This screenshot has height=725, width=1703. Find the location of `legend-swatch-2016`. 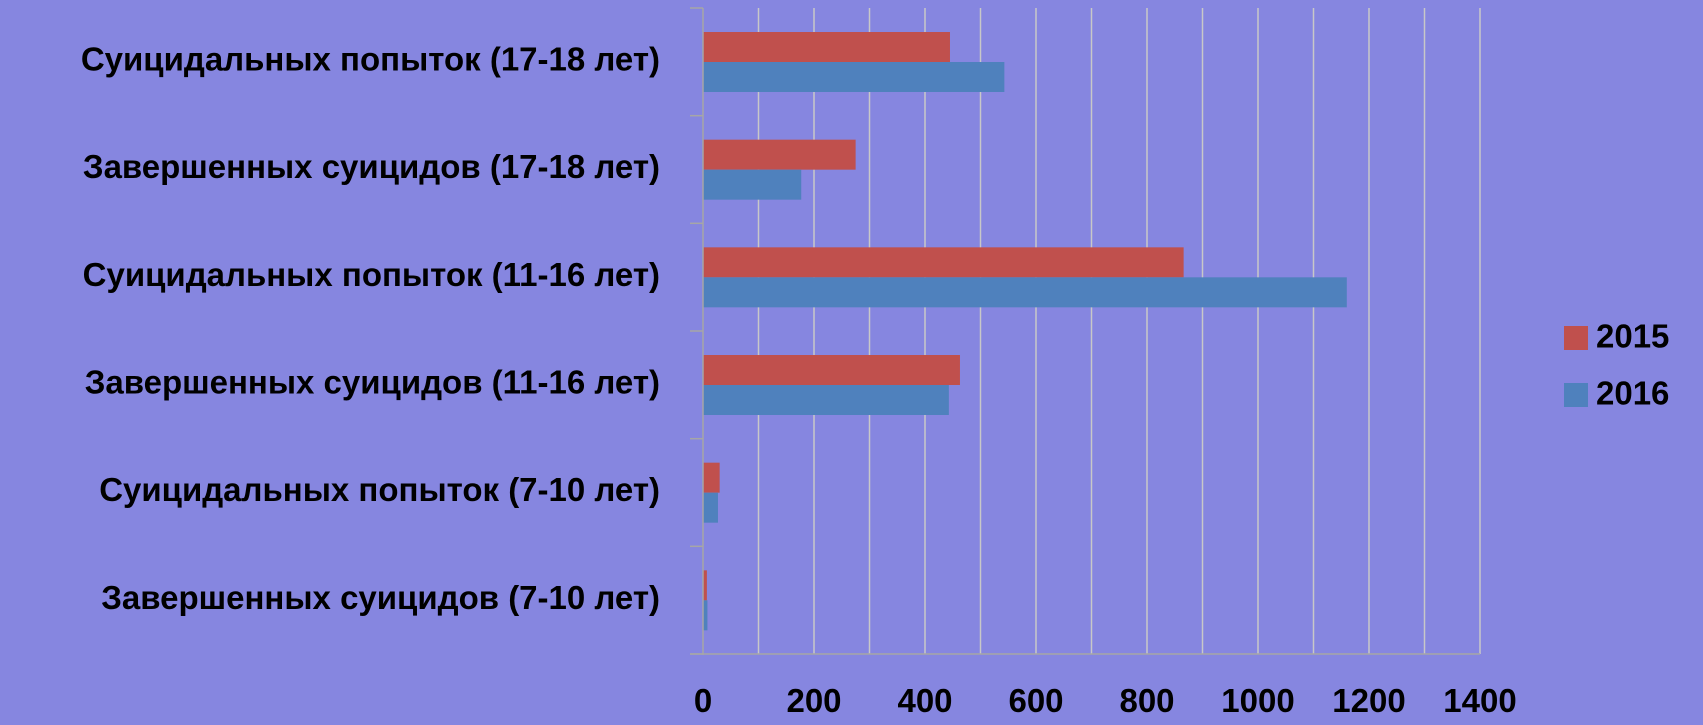

legend-swatch-2016 is located at coordinates (1576, 395).